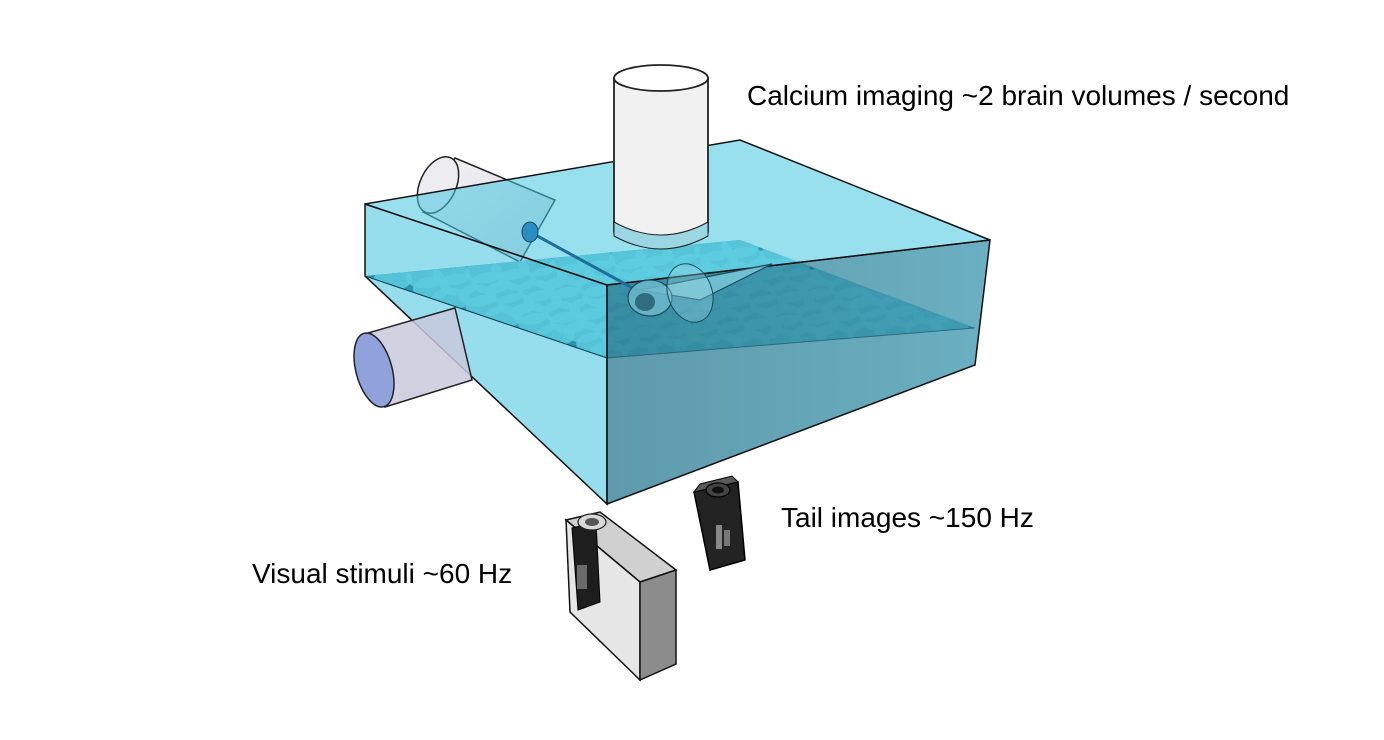  I want to click on tank-right-face, so click(798, 372).